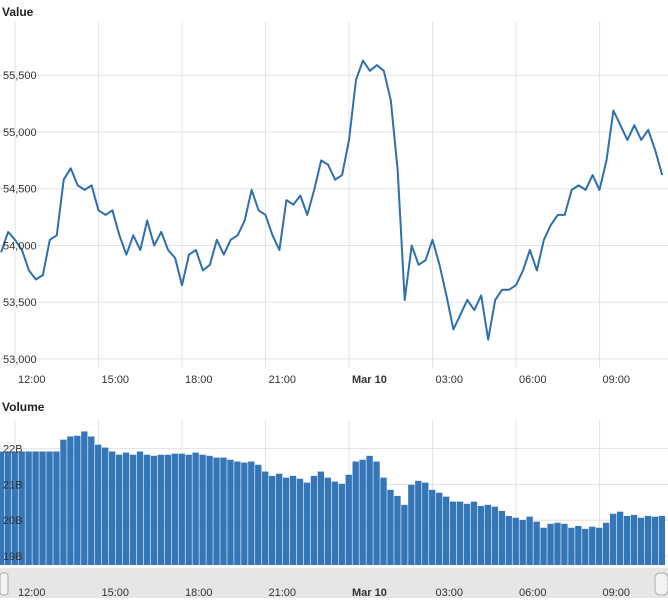  Describe the element at coordinates (20, 360) in the screenshot. I see `y-tick-label: 53,000` at that location.